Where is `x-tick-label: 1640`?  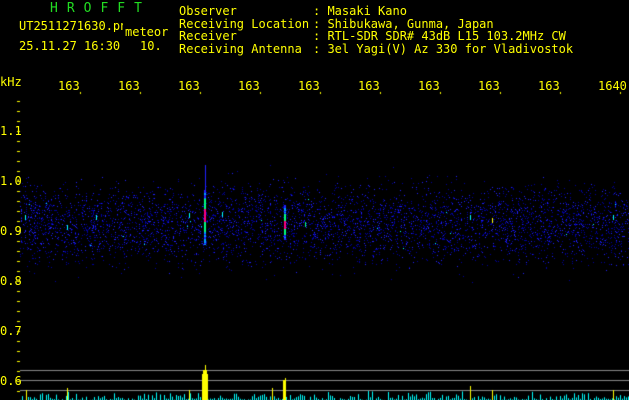 x-tick-label: 1640 is located at coordinates (612, 86).